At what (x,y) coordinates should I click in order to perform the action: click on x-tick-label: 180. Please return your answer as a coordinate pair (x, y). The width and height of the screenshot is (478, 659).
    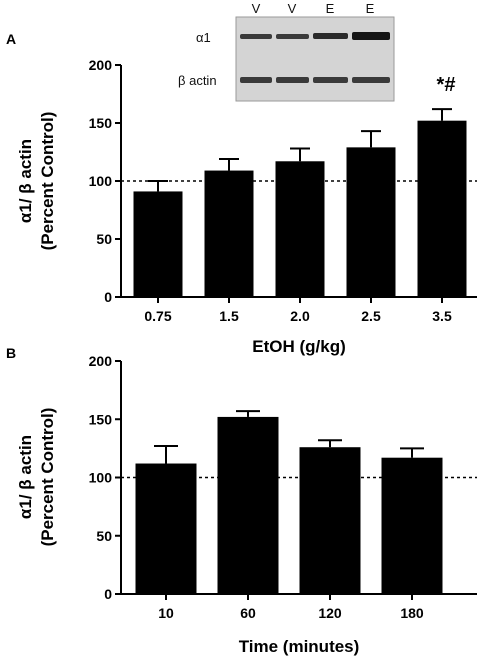
    Looking at the image, I should click on (412, 613).